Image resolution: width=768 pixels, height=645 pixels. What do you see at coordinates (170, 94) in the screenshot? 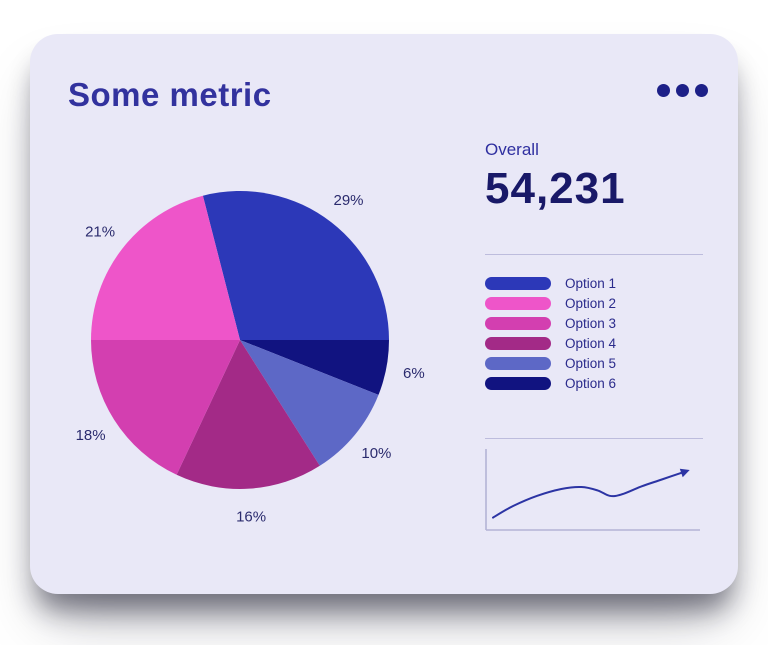
I see `card-title: Some metric` at bounding box center [170, 94].